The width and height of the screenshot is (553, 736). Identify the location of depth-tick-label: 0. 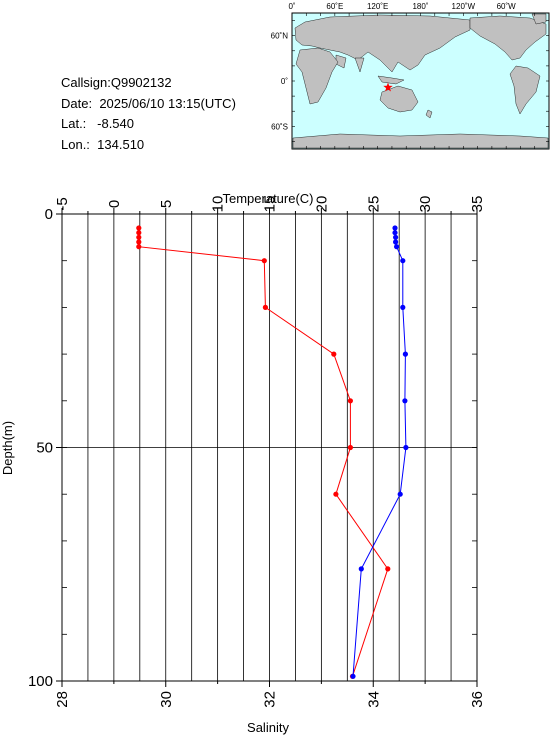
(49, 214).